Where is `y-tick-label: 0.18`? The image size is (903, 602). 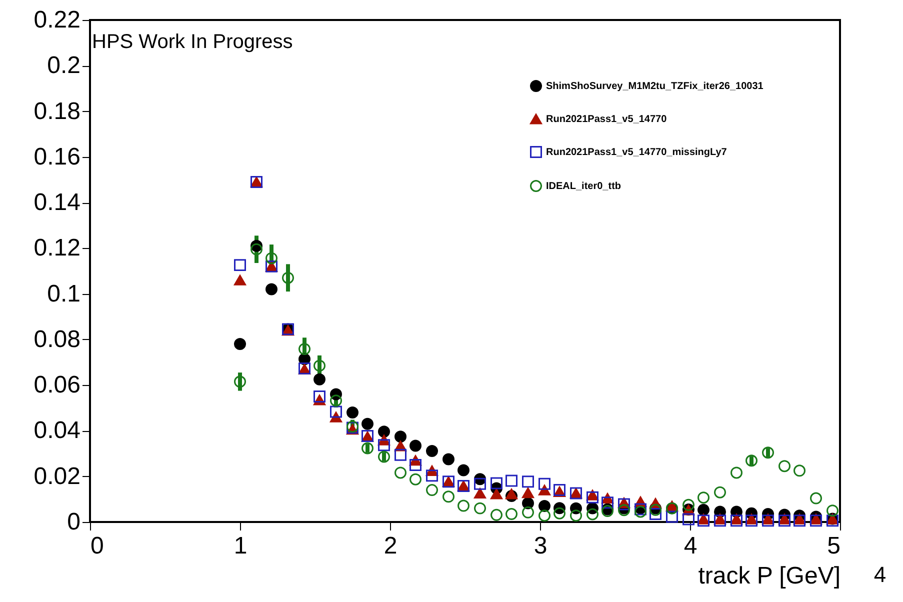
y-tick-label: 0.18 is located at coordinates (57, 111).